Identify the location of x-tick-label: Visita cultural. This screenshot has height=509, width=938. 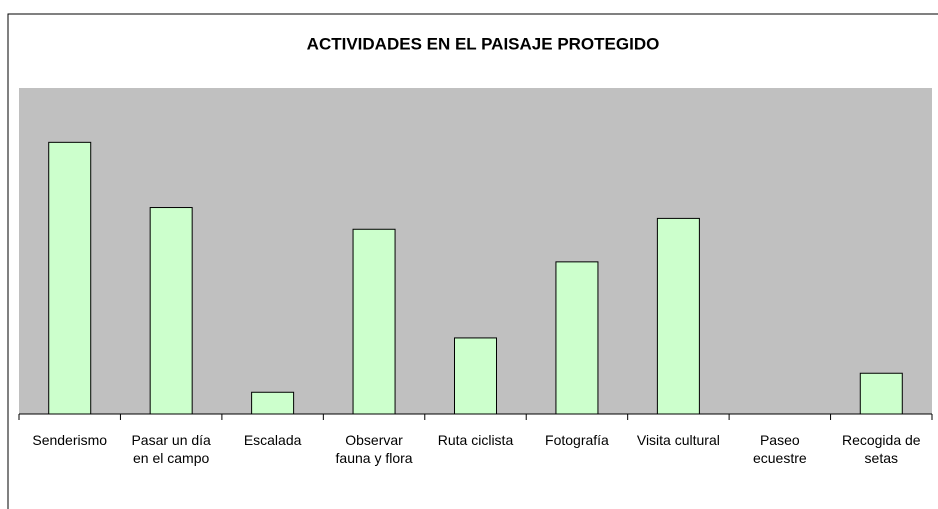
(678, 440).